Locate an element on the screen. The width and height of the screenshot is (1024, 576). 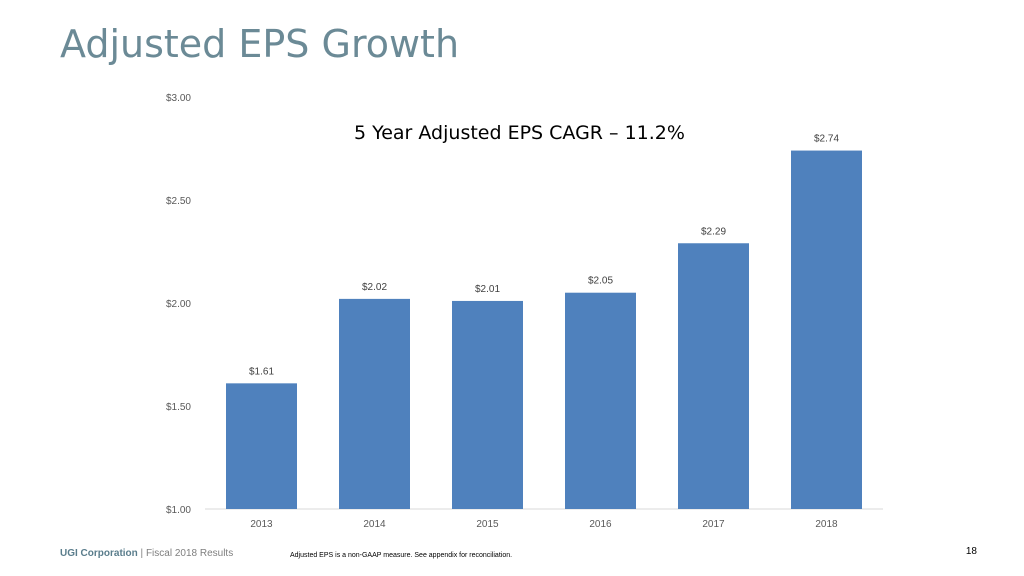
data-label: $2.29 is located at coordinates (713, 231).